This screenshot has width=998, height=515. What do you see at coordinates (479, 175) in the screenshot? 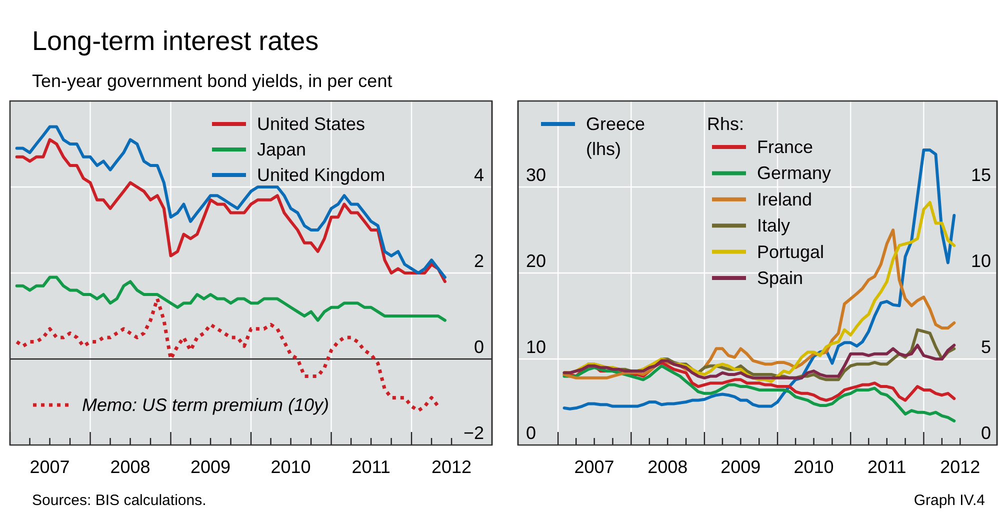
I see `y-tick-label: 4` at bounding box center [479, 175].